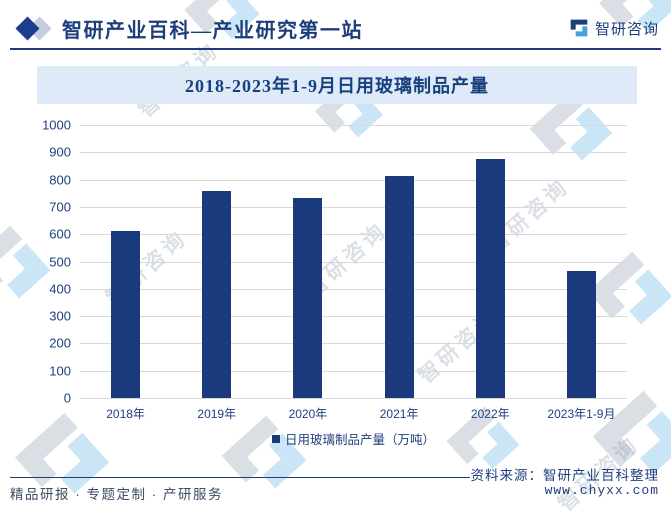 Image resolution: width=671 pixels, height=515 pixels. I want to click on bar-2022年, so click(490, 278).